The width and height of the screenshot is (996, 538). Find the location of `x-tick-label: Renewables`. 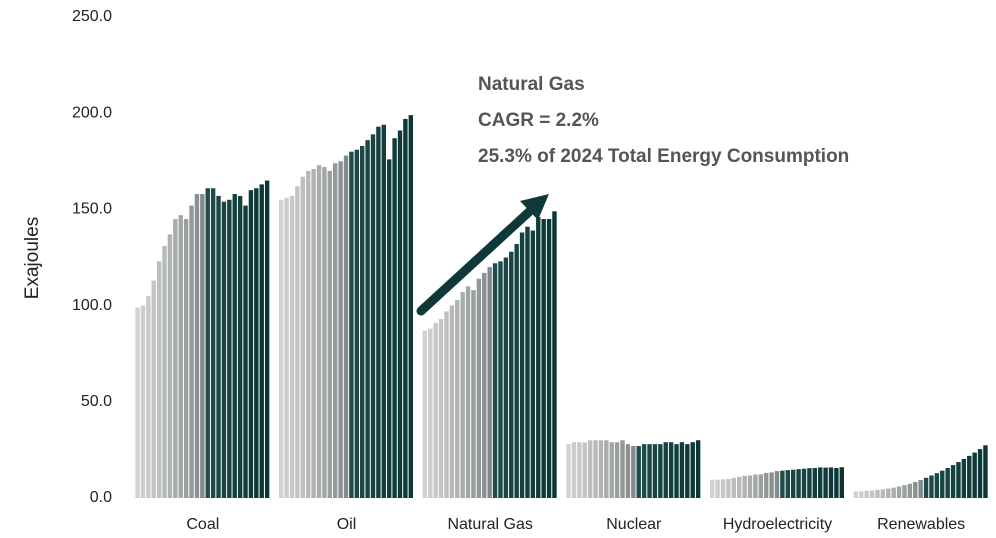

x-tick-label: Renewables is located at coordinates (921, 524).